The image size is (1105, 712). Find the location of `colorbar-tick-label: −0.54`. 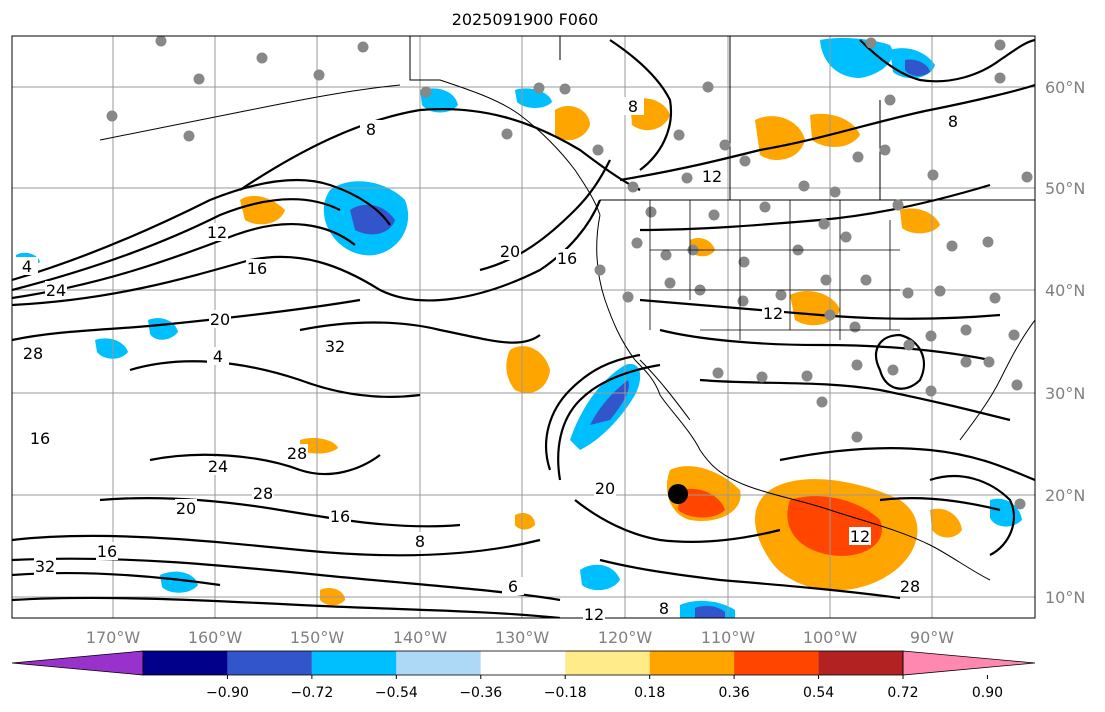

colorbar-tick-label: −0.54 is located at coordinates (396, 693).